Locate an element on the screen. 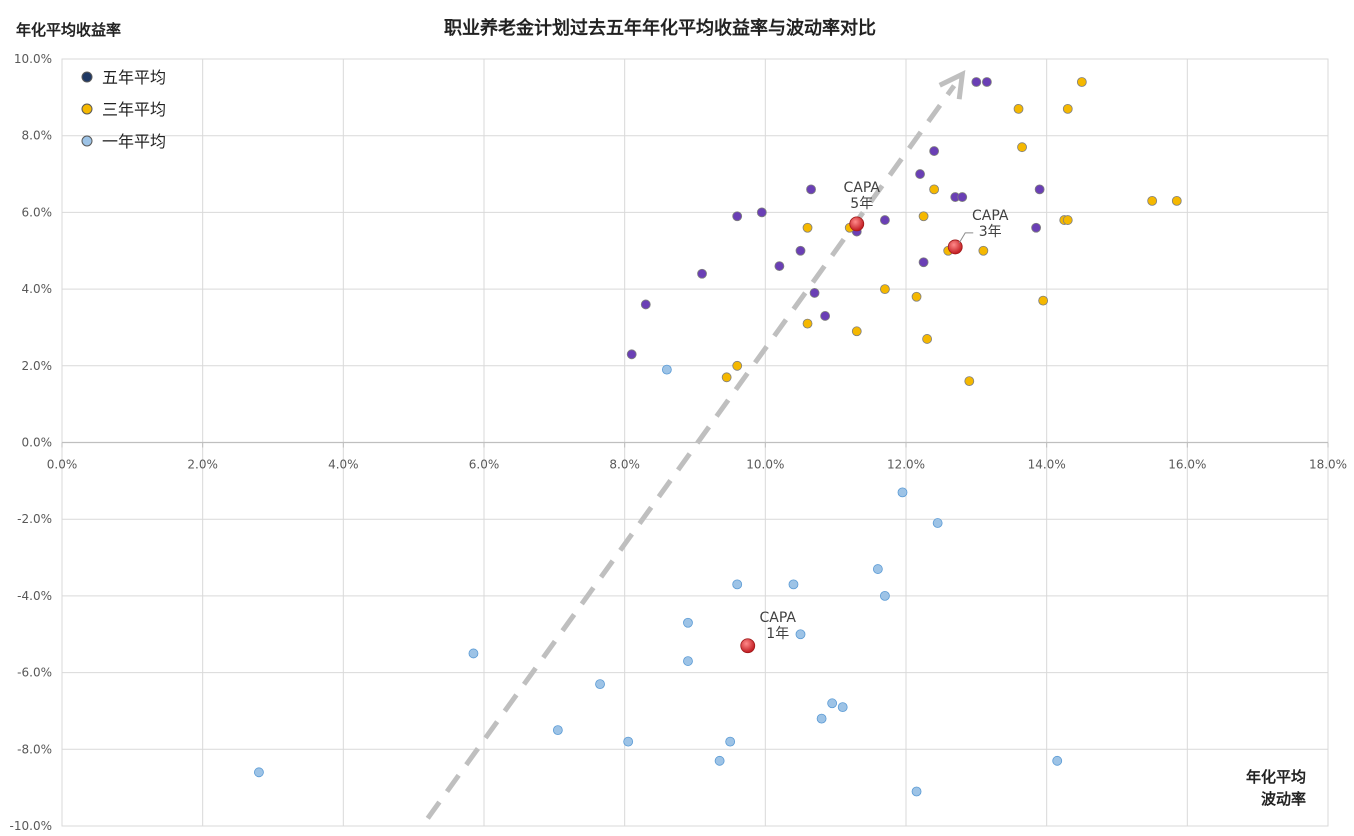 The height and width of the screenshot is (836, 1354). highlight-label: 5年 is located at coordinates (861, 204).